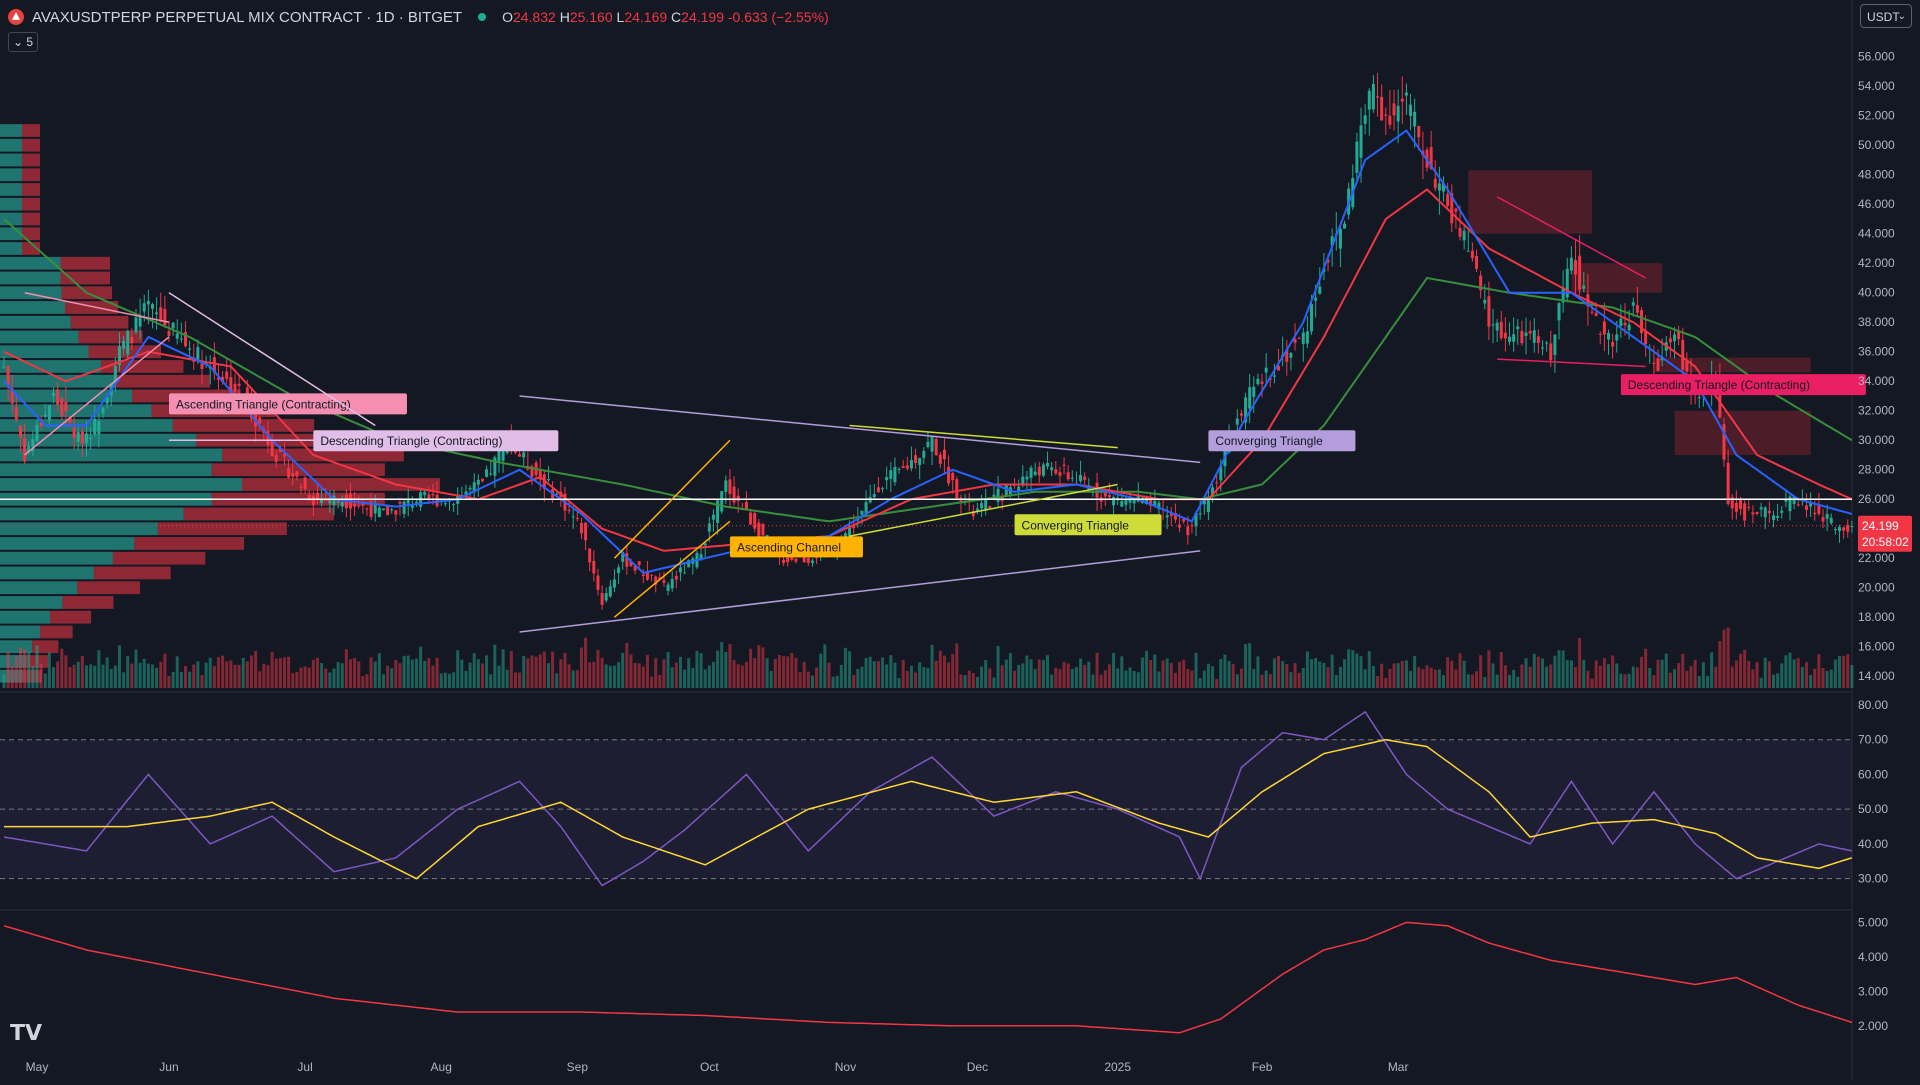 The height and width of the screenshot is (1085, 1920). I want to click on pattern-label: Converging Triangle, so click(1076, 525).